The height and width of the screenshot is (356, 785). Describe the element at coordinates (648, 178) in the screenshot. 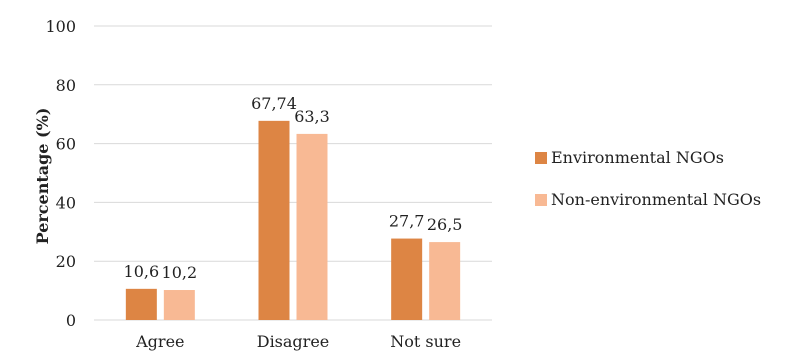

I see `legend: Environmental NGOs Non-environmental NGOs` at that location.